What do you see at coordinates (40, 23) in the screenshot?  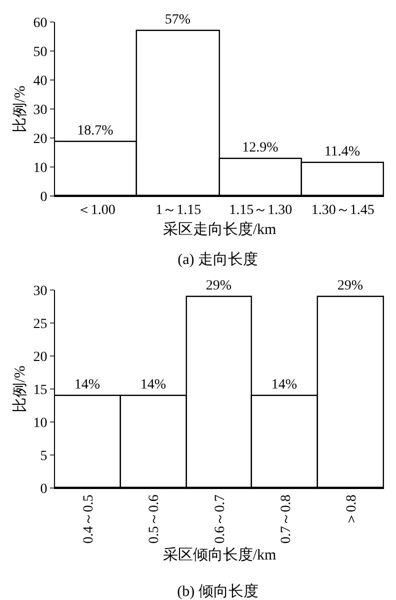 I see `y-tick-label: 60` at bounding box center [40, 23].